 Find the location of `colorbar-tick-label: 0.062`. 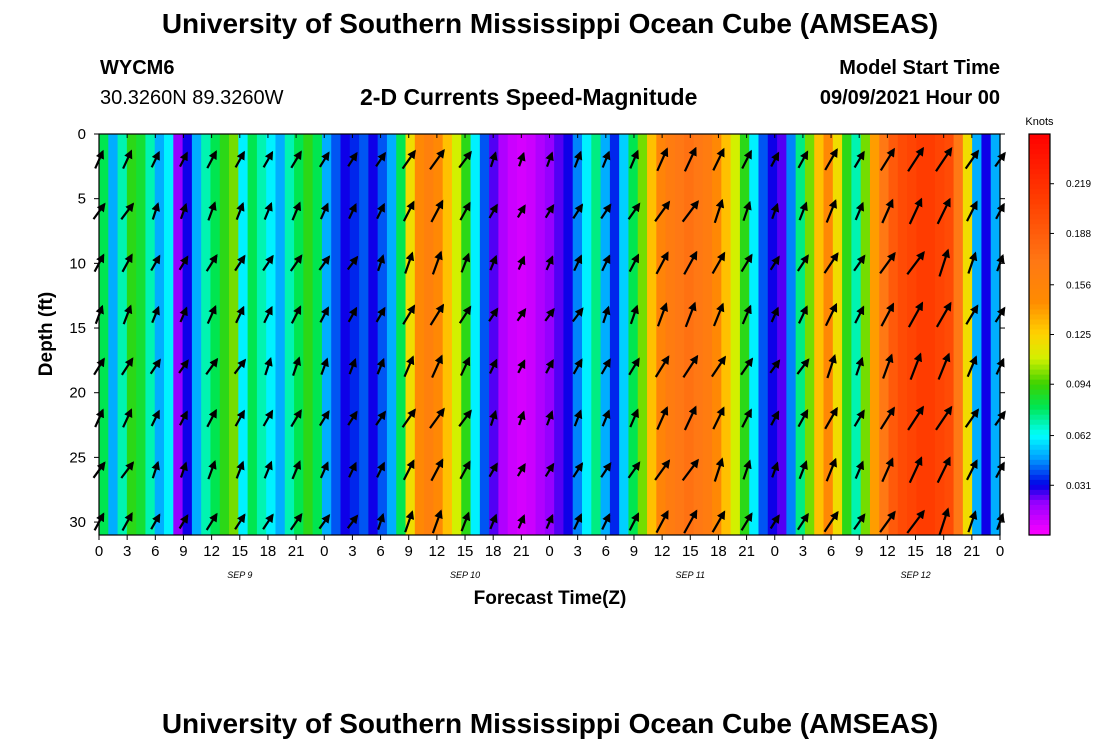

colorbar-tick-label: 0.062 is located at coordinates (1078, 436).